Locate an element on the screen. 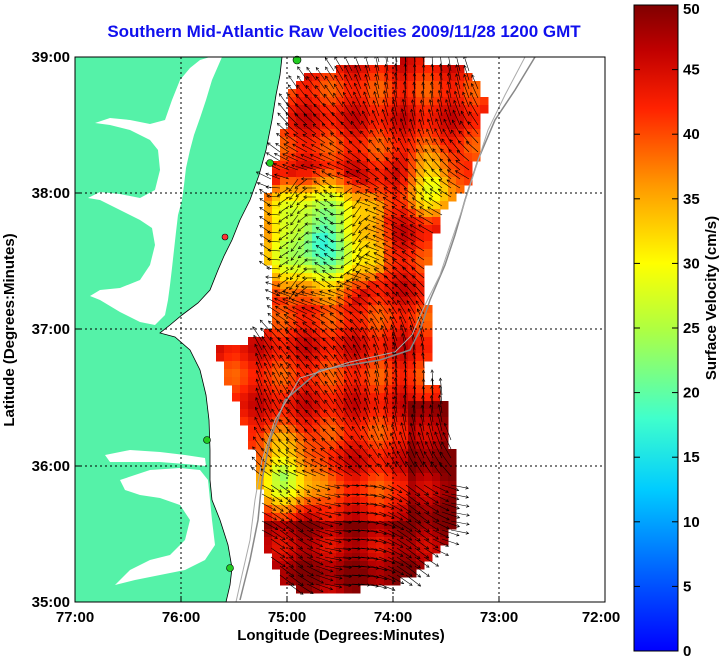 This screenshot has width=724, height=659. x-axis-label: Longitude (Degrees:Minutes) is located at coordinates (341, 635).